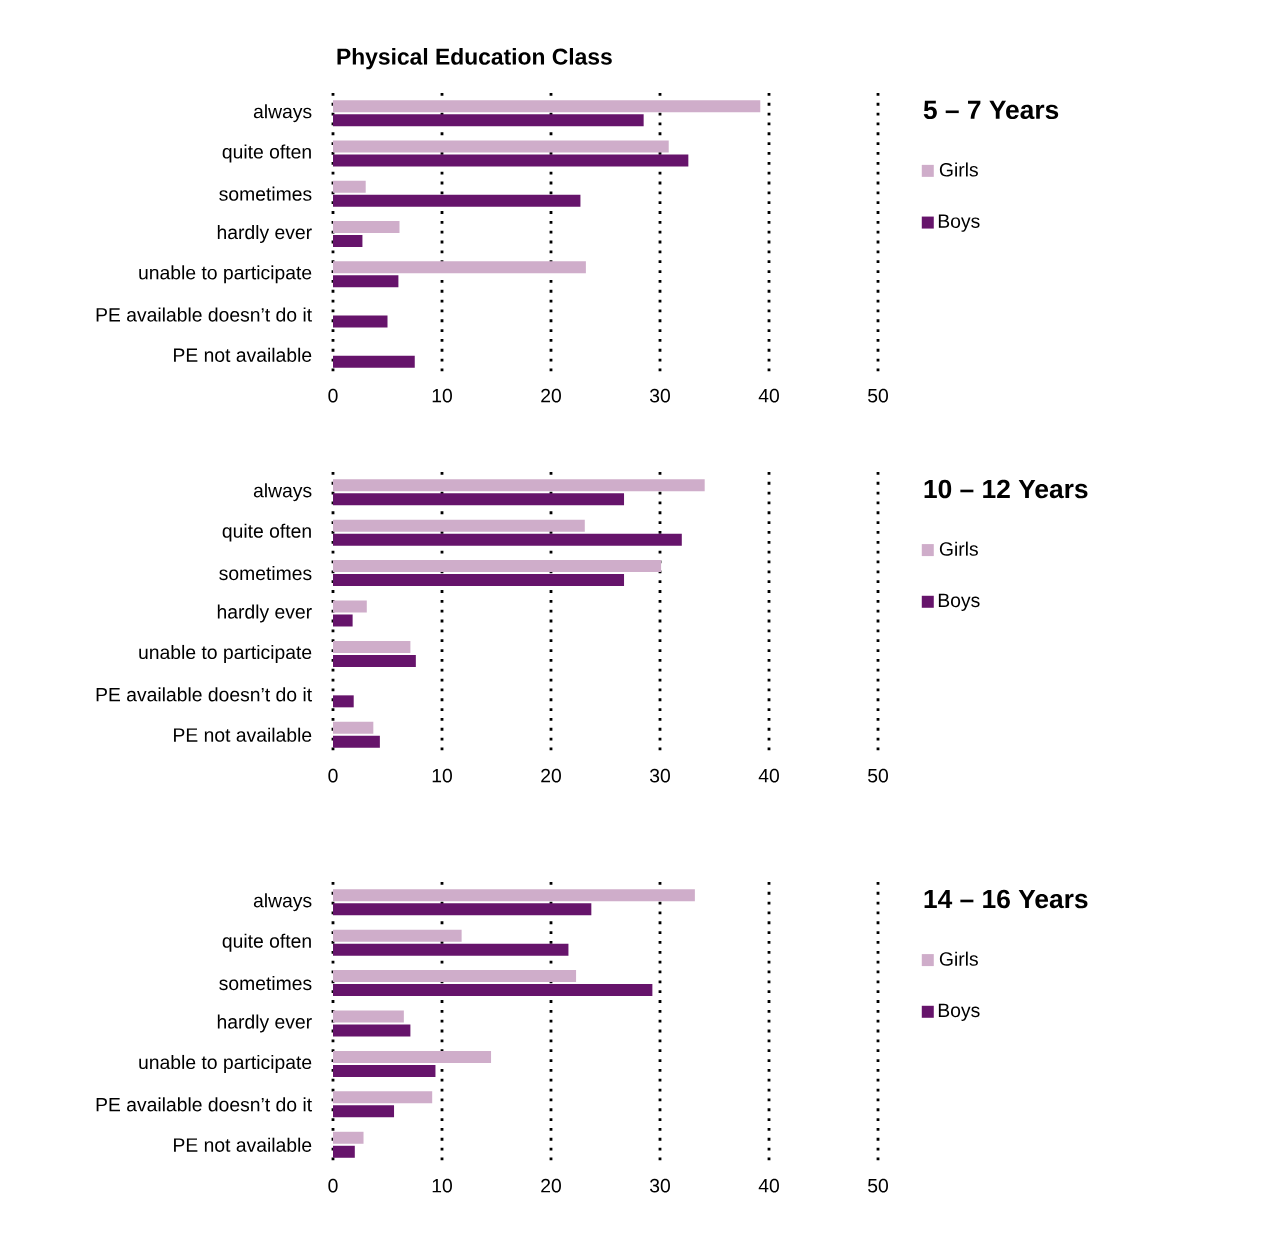 This screenshot has height=1236, width=1287. What do you see at coordinates (1006, 489) in the screenshot?
I see `legend-title: 10 – 12 Years` at bounding box center [1006, 489].